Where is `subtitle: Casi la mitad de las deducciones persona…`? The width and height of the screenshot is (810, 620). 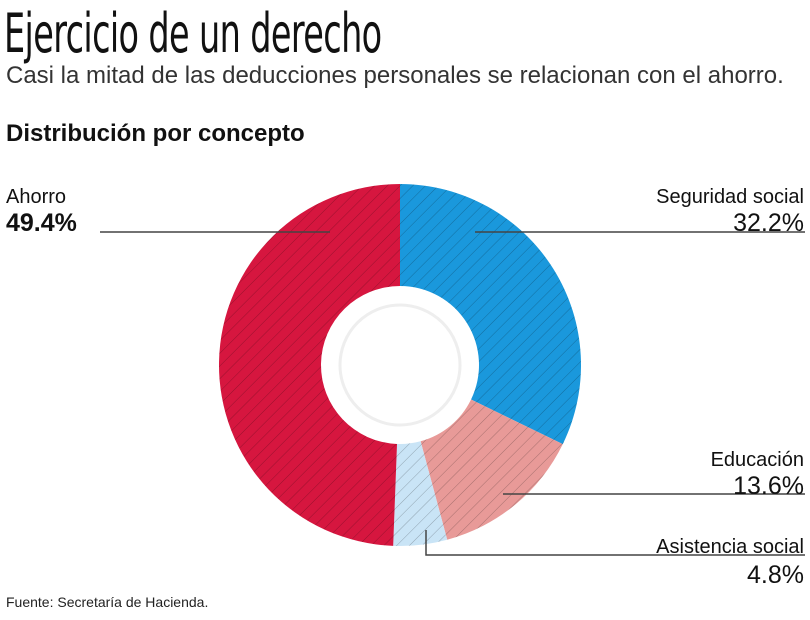
subtitle: Casi la mitad de las deducciones persona… is located at coordinates (395, 75).